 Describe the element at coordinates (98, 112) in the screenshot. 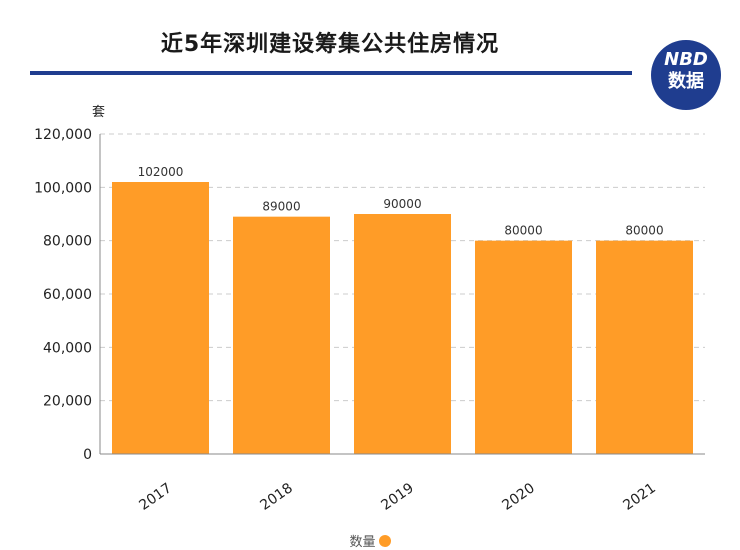

I see `y-axis-unit: 套` at that location.